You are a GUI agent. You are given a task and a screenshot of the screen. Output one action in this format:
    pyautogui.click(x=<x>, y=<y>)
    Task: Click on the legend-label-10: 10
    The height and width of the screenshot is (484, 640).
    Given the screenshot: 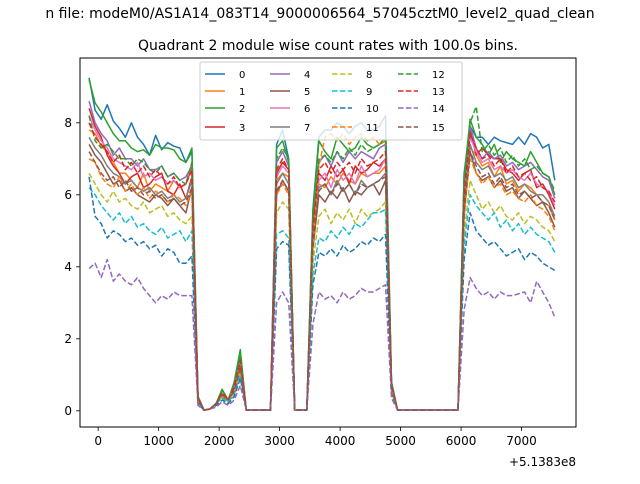 What is the action you would take?
    pyautogui.click(x=372, y=109)
    